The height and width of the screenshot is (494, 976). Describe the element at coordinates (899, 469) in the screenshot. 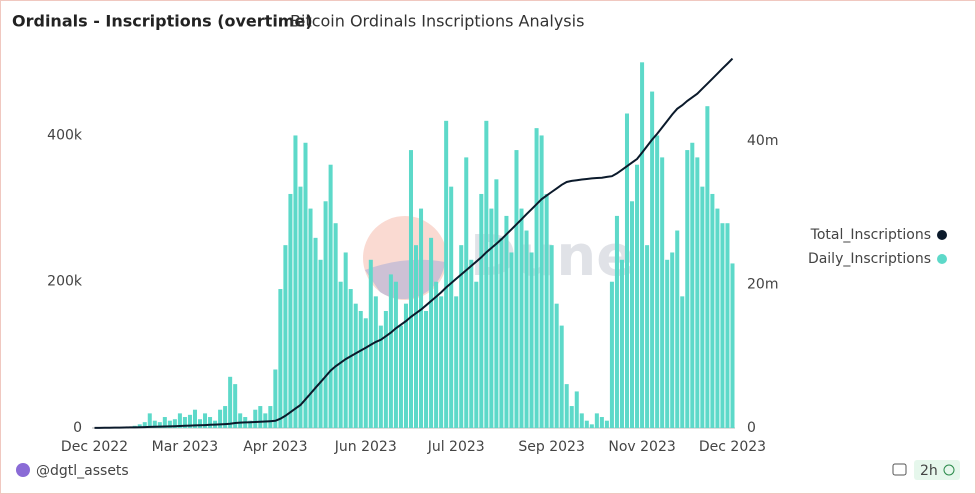

I see `camera-icon` at that location.